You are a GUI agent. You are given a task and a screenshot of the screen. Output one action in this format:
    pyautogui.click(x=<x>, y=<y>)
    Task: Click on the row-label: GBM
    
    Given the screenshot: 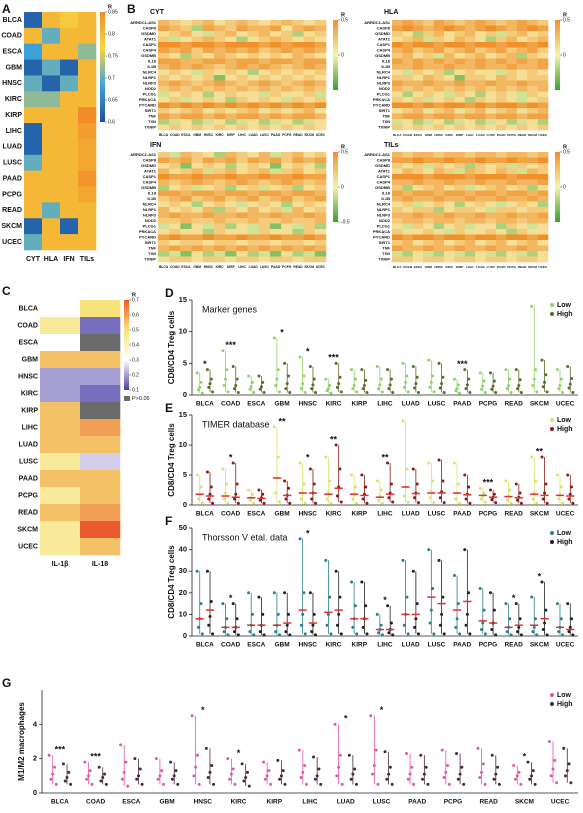 What is the action you would take?
    pyautogui.click(x=30, y=359)
    